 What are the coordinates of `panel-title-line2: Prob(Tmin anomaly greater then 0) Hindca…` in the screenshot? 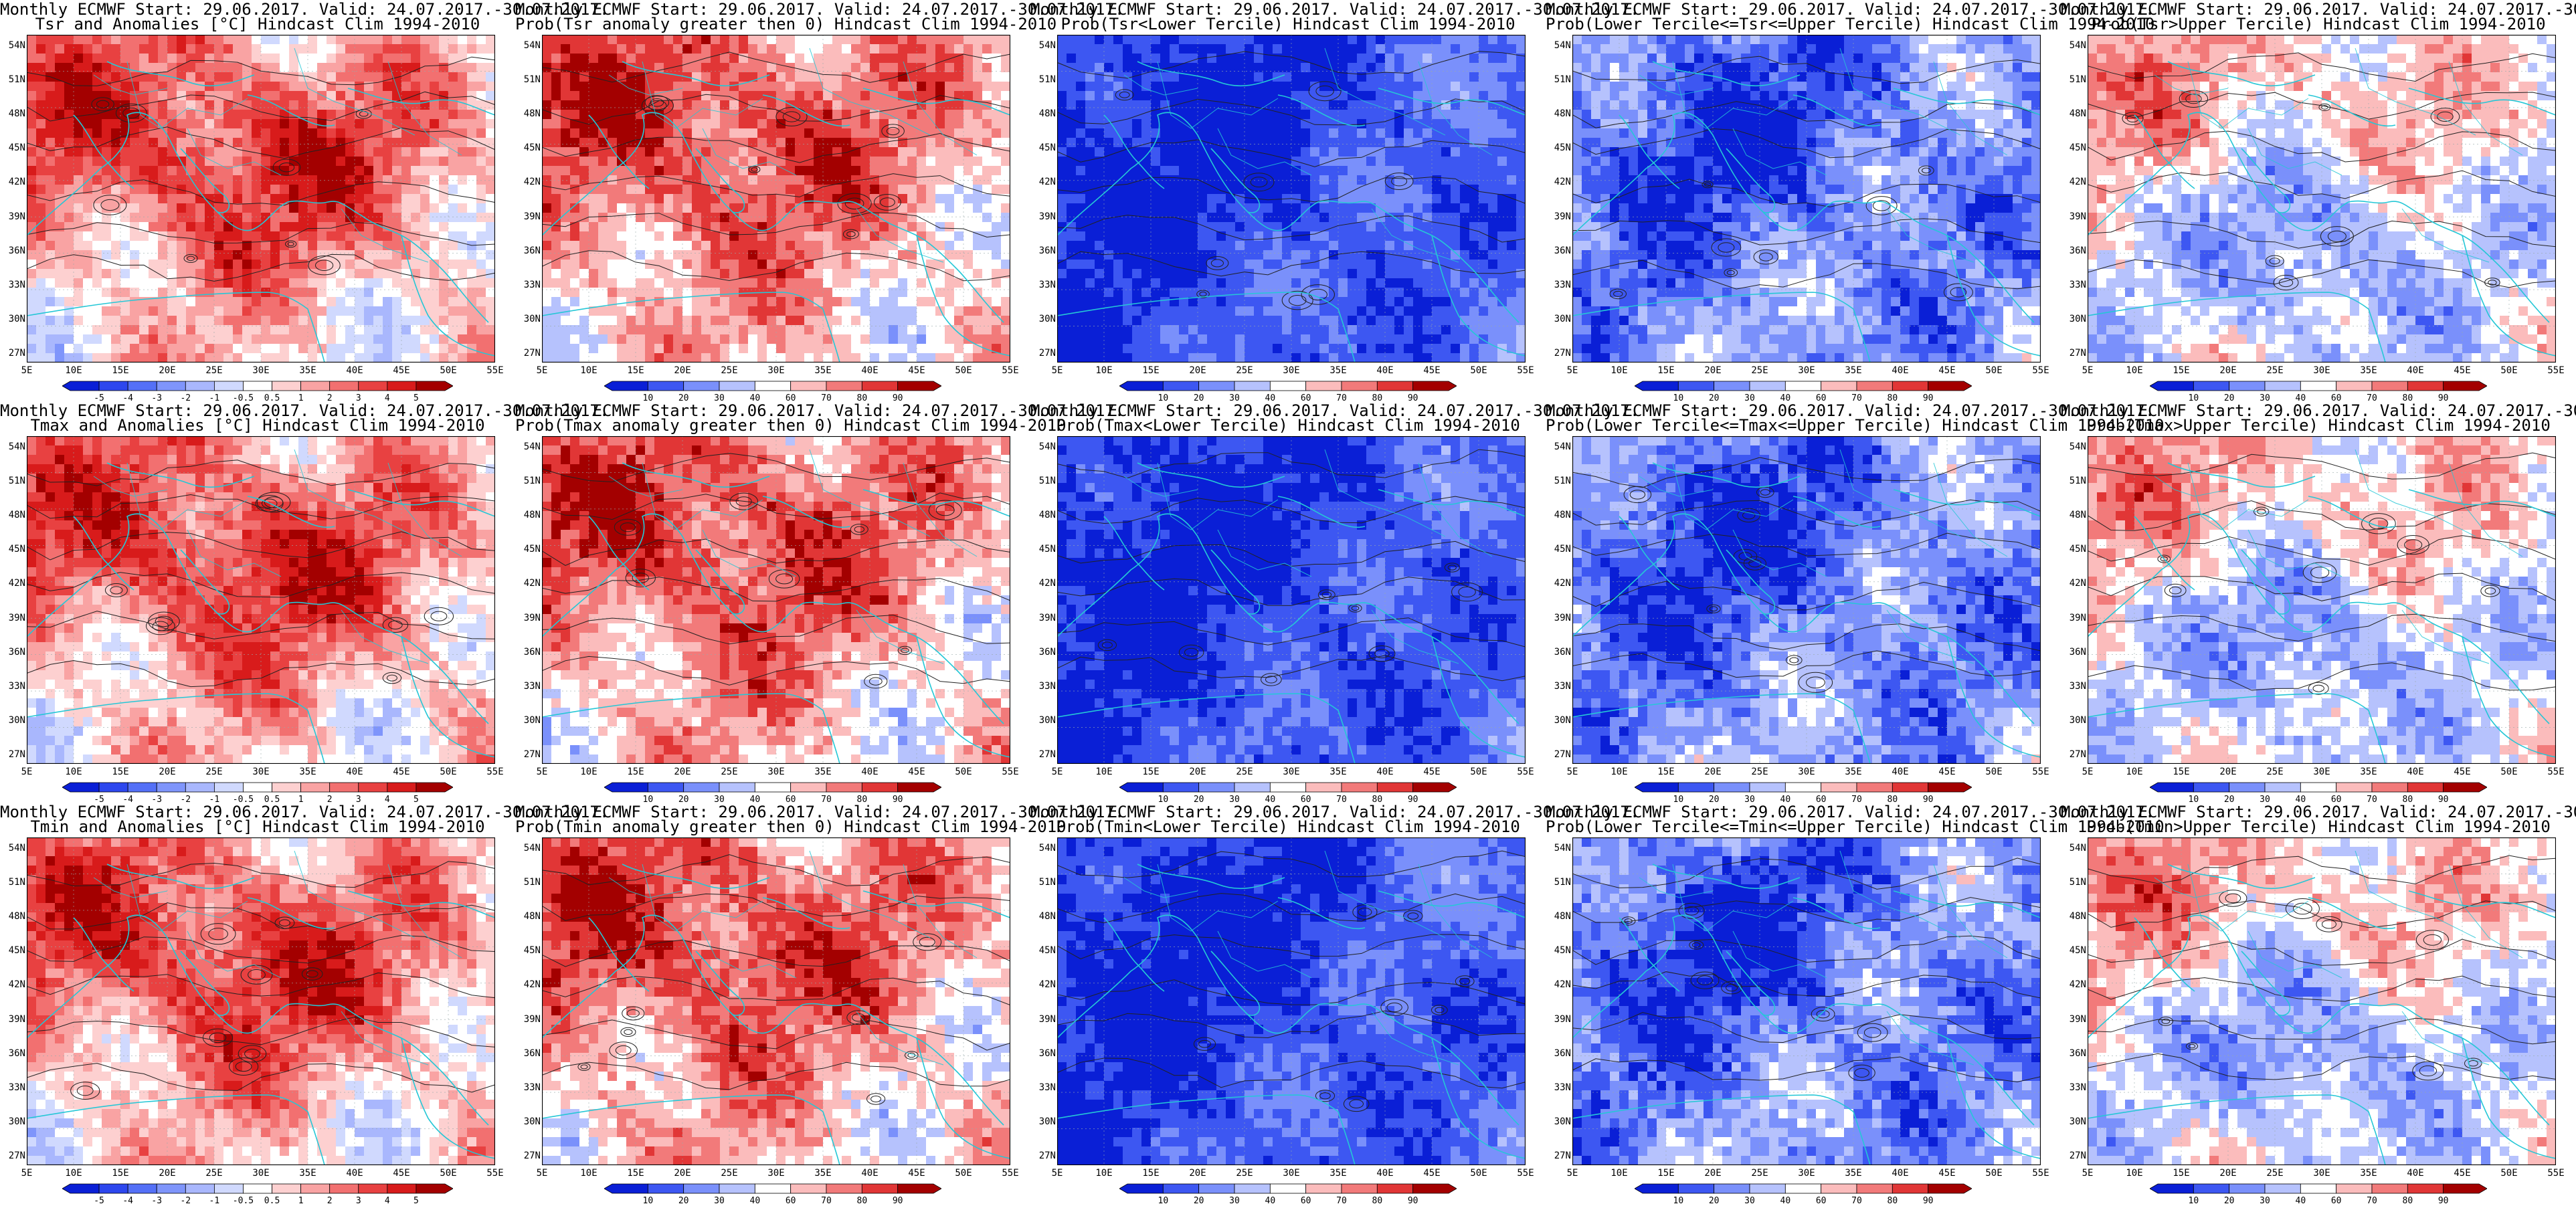 It's located at (773, 827).